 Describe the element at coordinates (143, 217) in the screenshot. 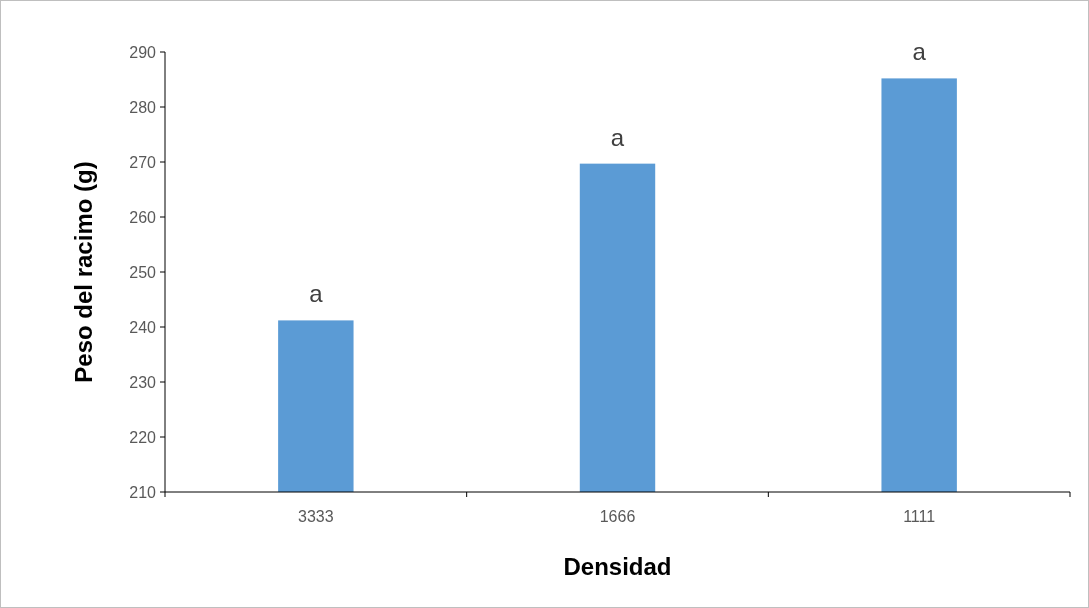

I see `y-tick-label: 260` at that location.